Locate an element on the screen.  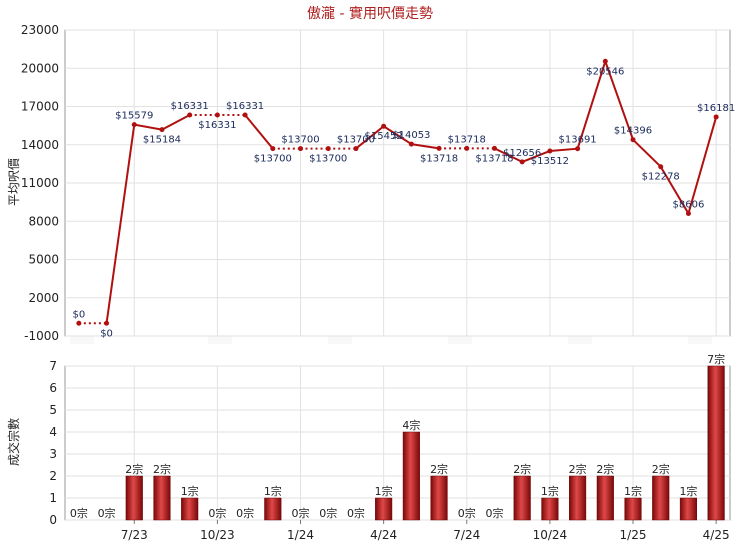
bar-y-tick-label: 4 is located at coordinates (53, 432).